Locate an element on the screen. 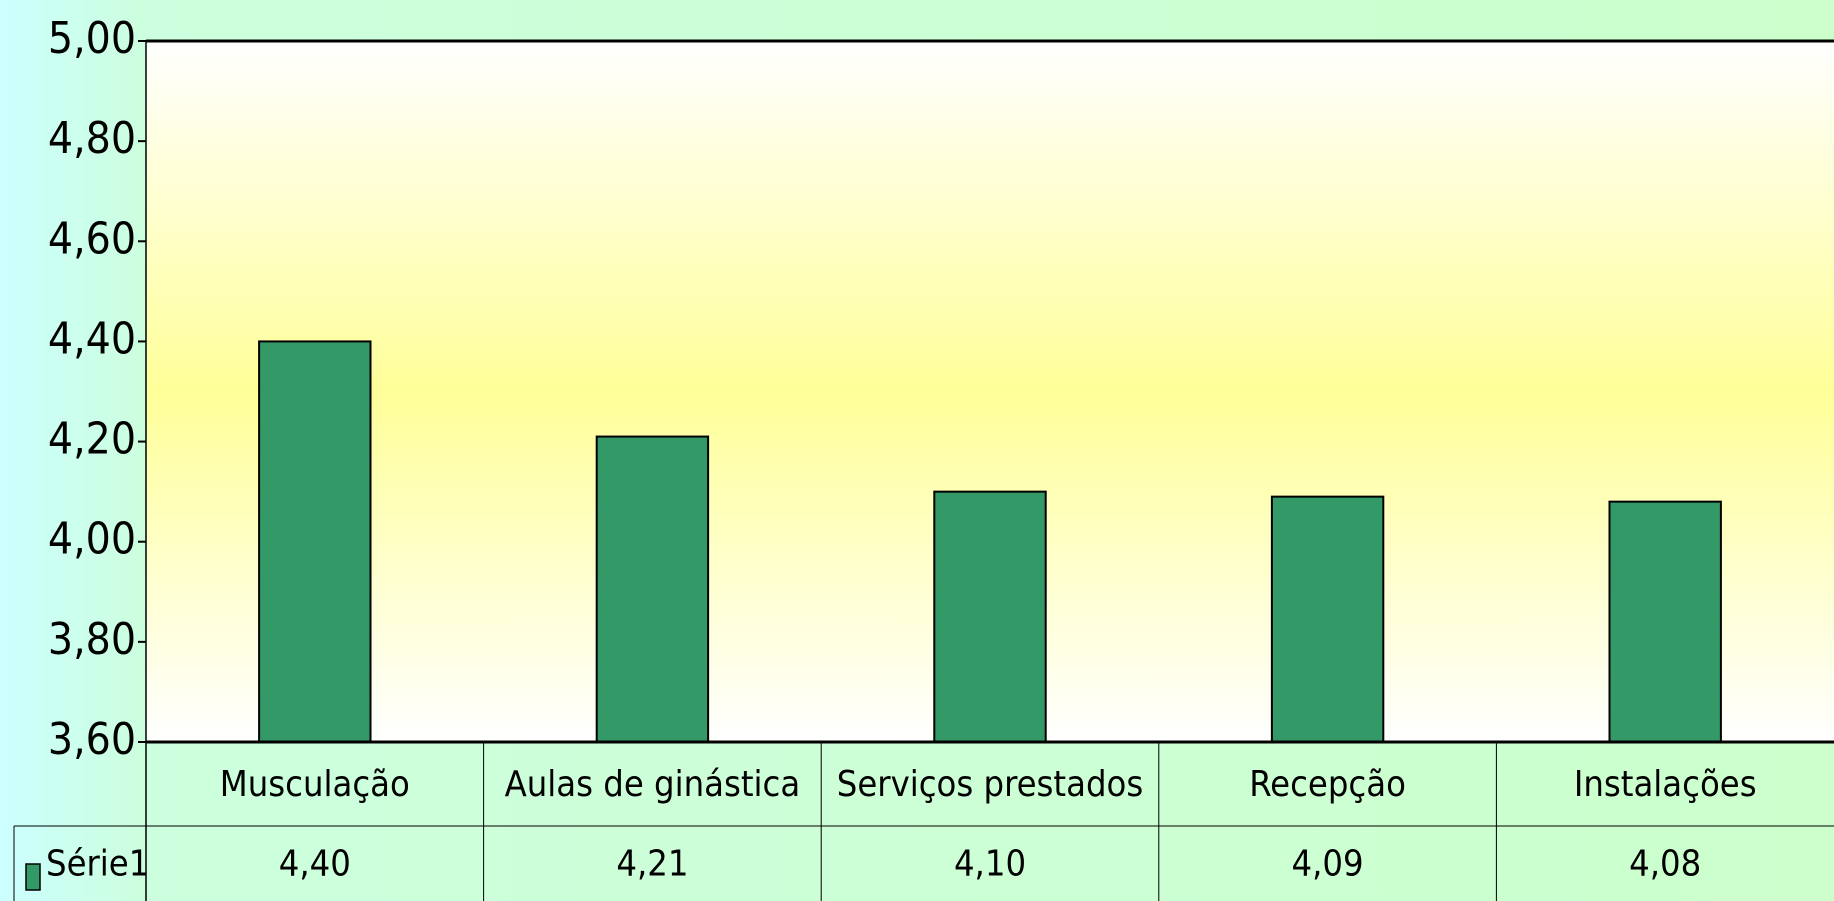  x-tick-label: Musculação is located at coordinates (315, 784).